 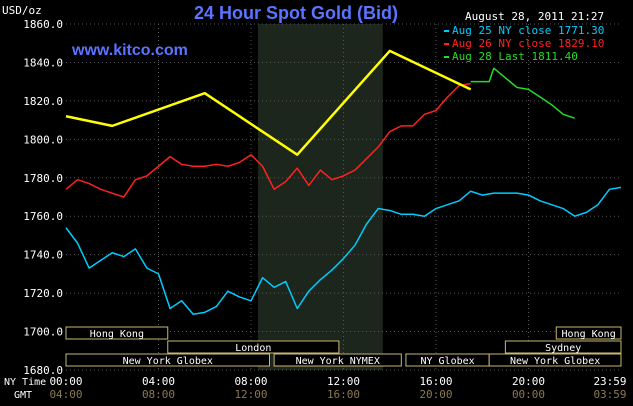 I want to click on y-tick-label: 1740.0, so click(x=43, y=255).